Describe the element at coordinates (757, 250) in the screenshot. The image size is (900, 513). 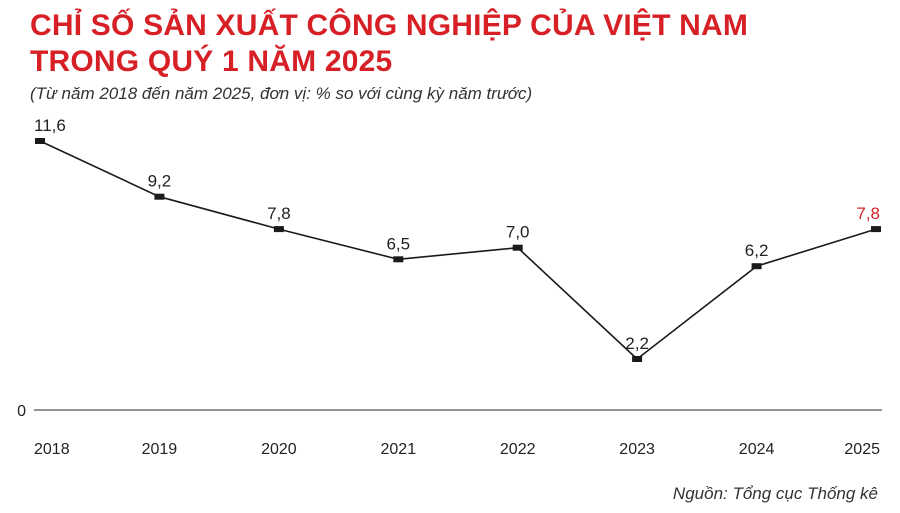
I see `data-label-2024: 6,2` at that location.